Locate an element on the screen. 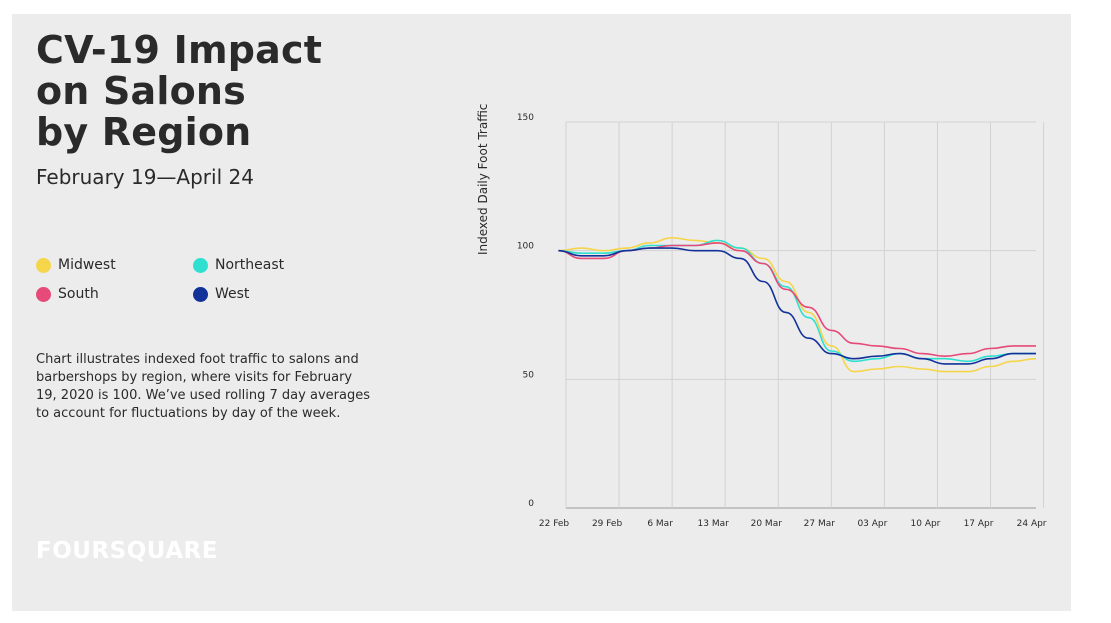 This screenshot has height=623, width=1111. west-dot-icon is located at coordinates (200, 294).